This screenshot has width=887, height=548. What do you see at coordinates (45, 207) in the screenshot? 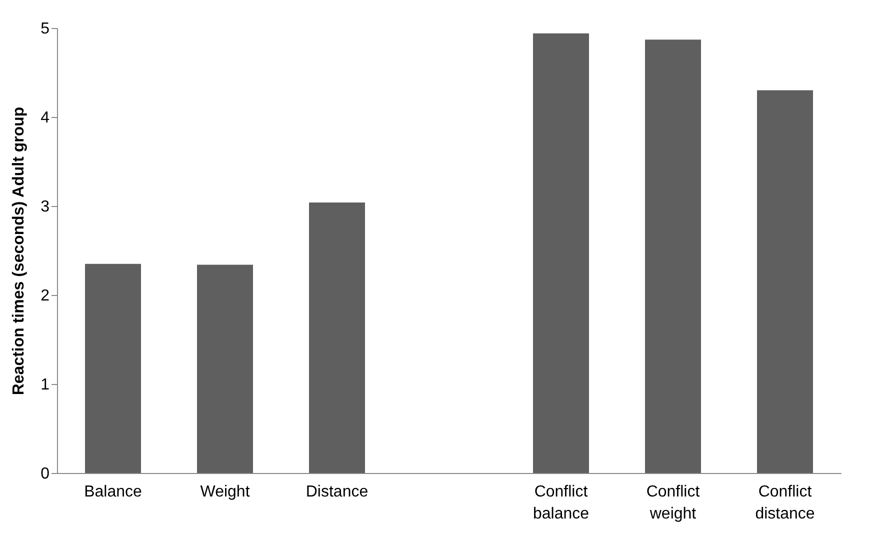
I see `y-tick-label: 3` at bounding box center [45, 207].